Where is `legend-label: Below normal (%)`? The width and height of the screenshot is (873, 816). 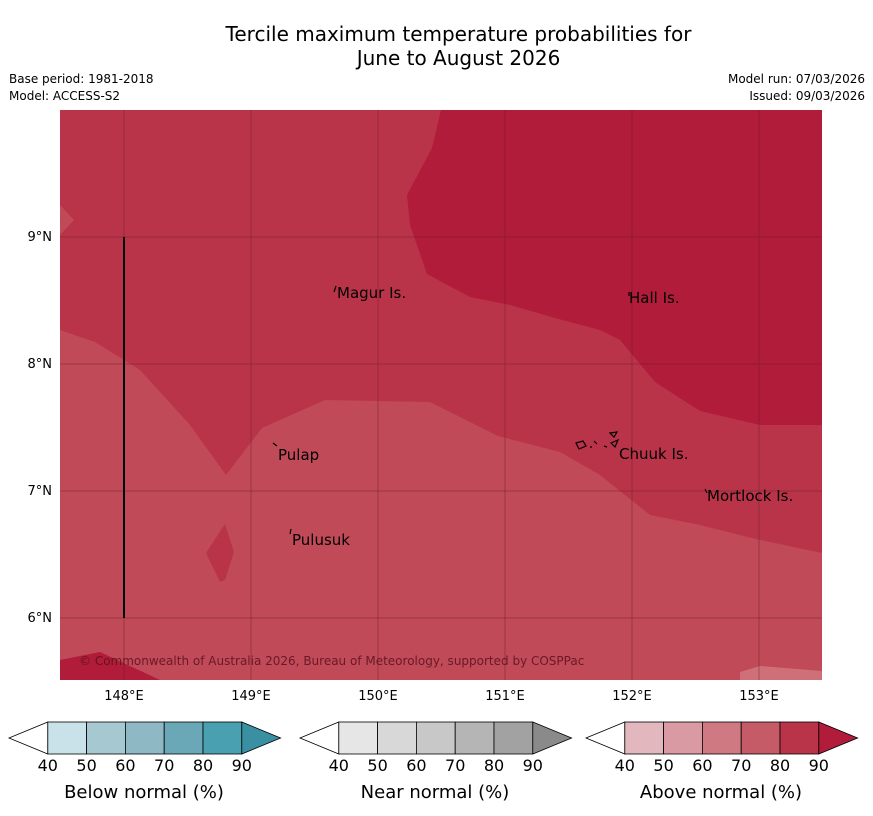
legend-label: Below normal (%) is located at coordinates (144, 792).